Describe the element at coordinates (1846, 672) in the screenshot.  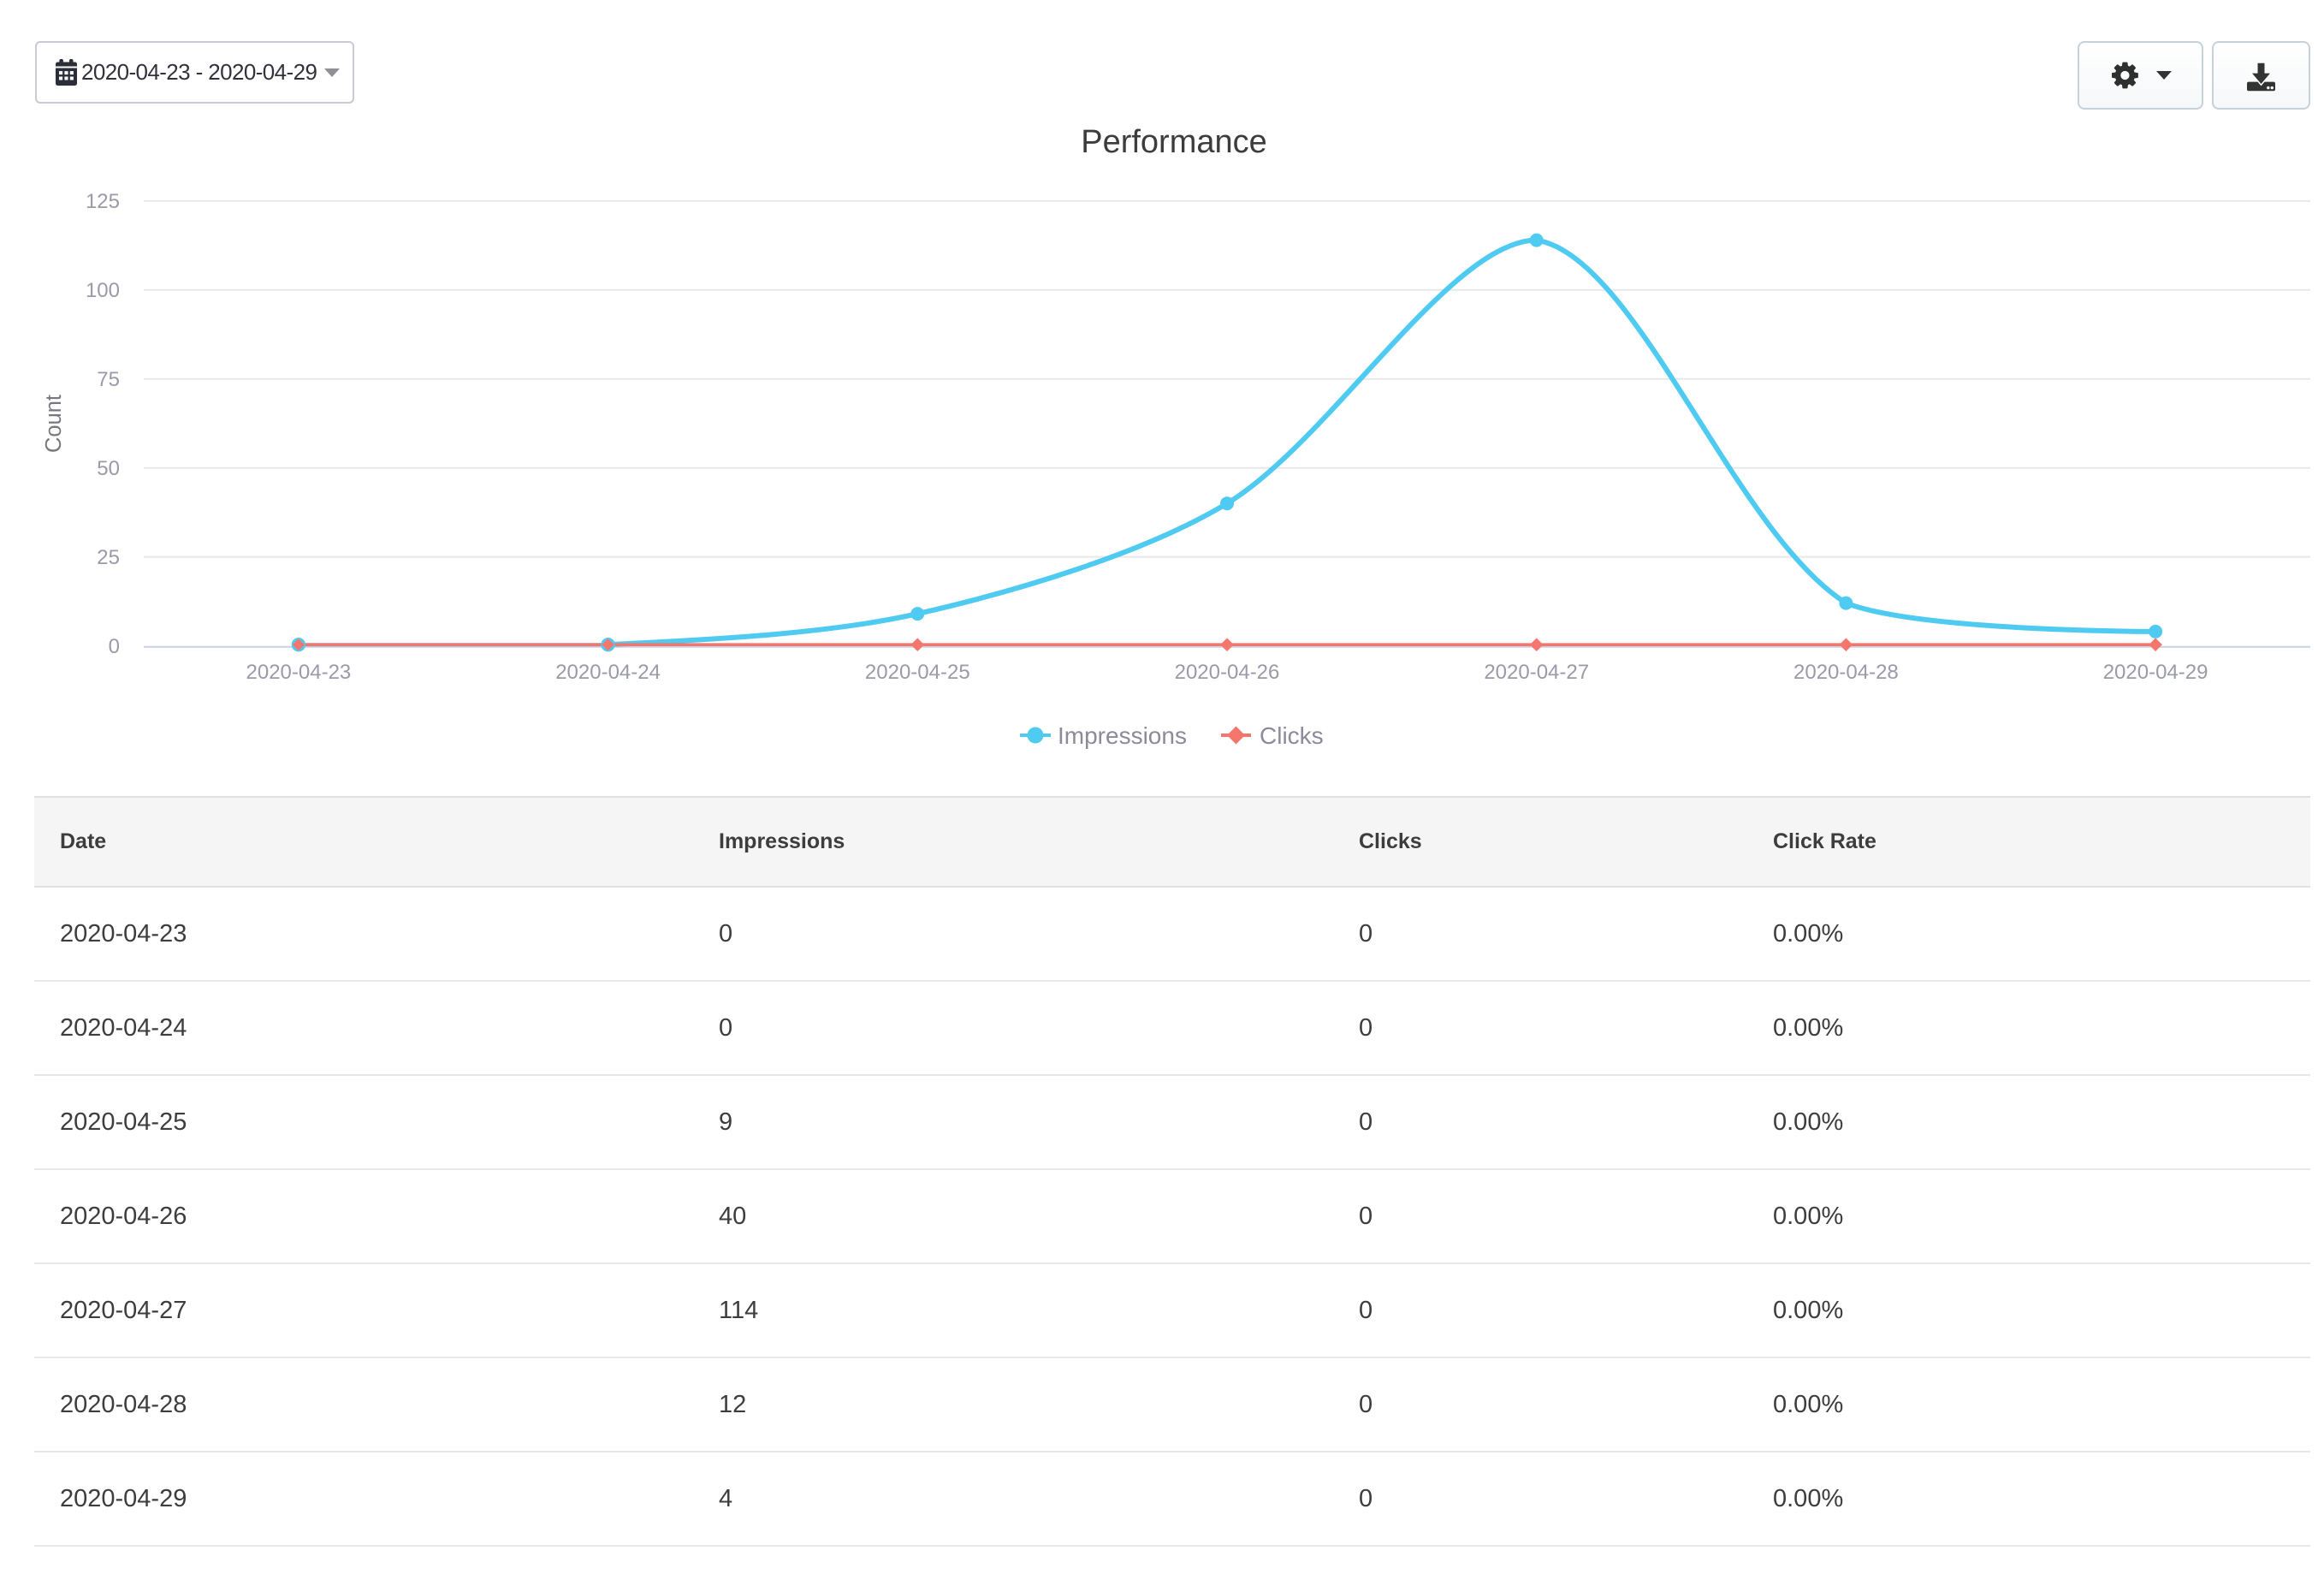
I see `svg-text: 2020-04-28` at that location.